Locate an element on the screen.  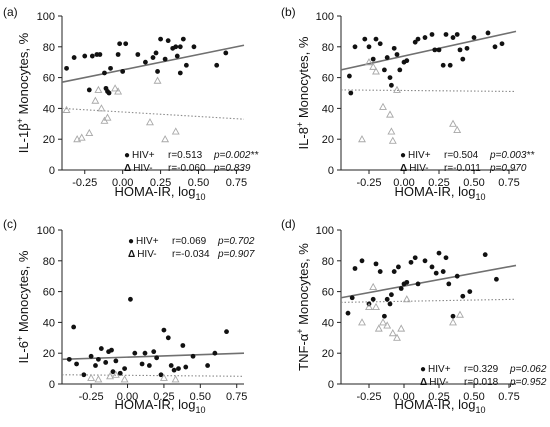
x-axis-label-sub: 10 is located at coordinates (480, 197).